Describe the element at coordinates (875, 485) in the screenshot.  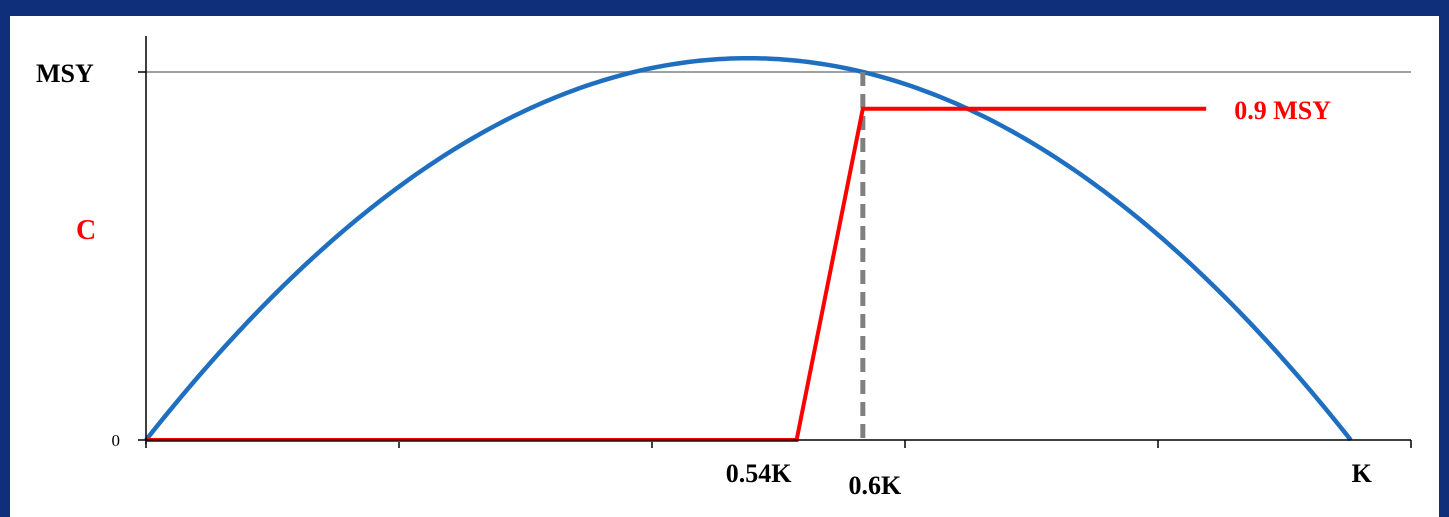
I see `x-label-0-6k: 0.6K` at that location.